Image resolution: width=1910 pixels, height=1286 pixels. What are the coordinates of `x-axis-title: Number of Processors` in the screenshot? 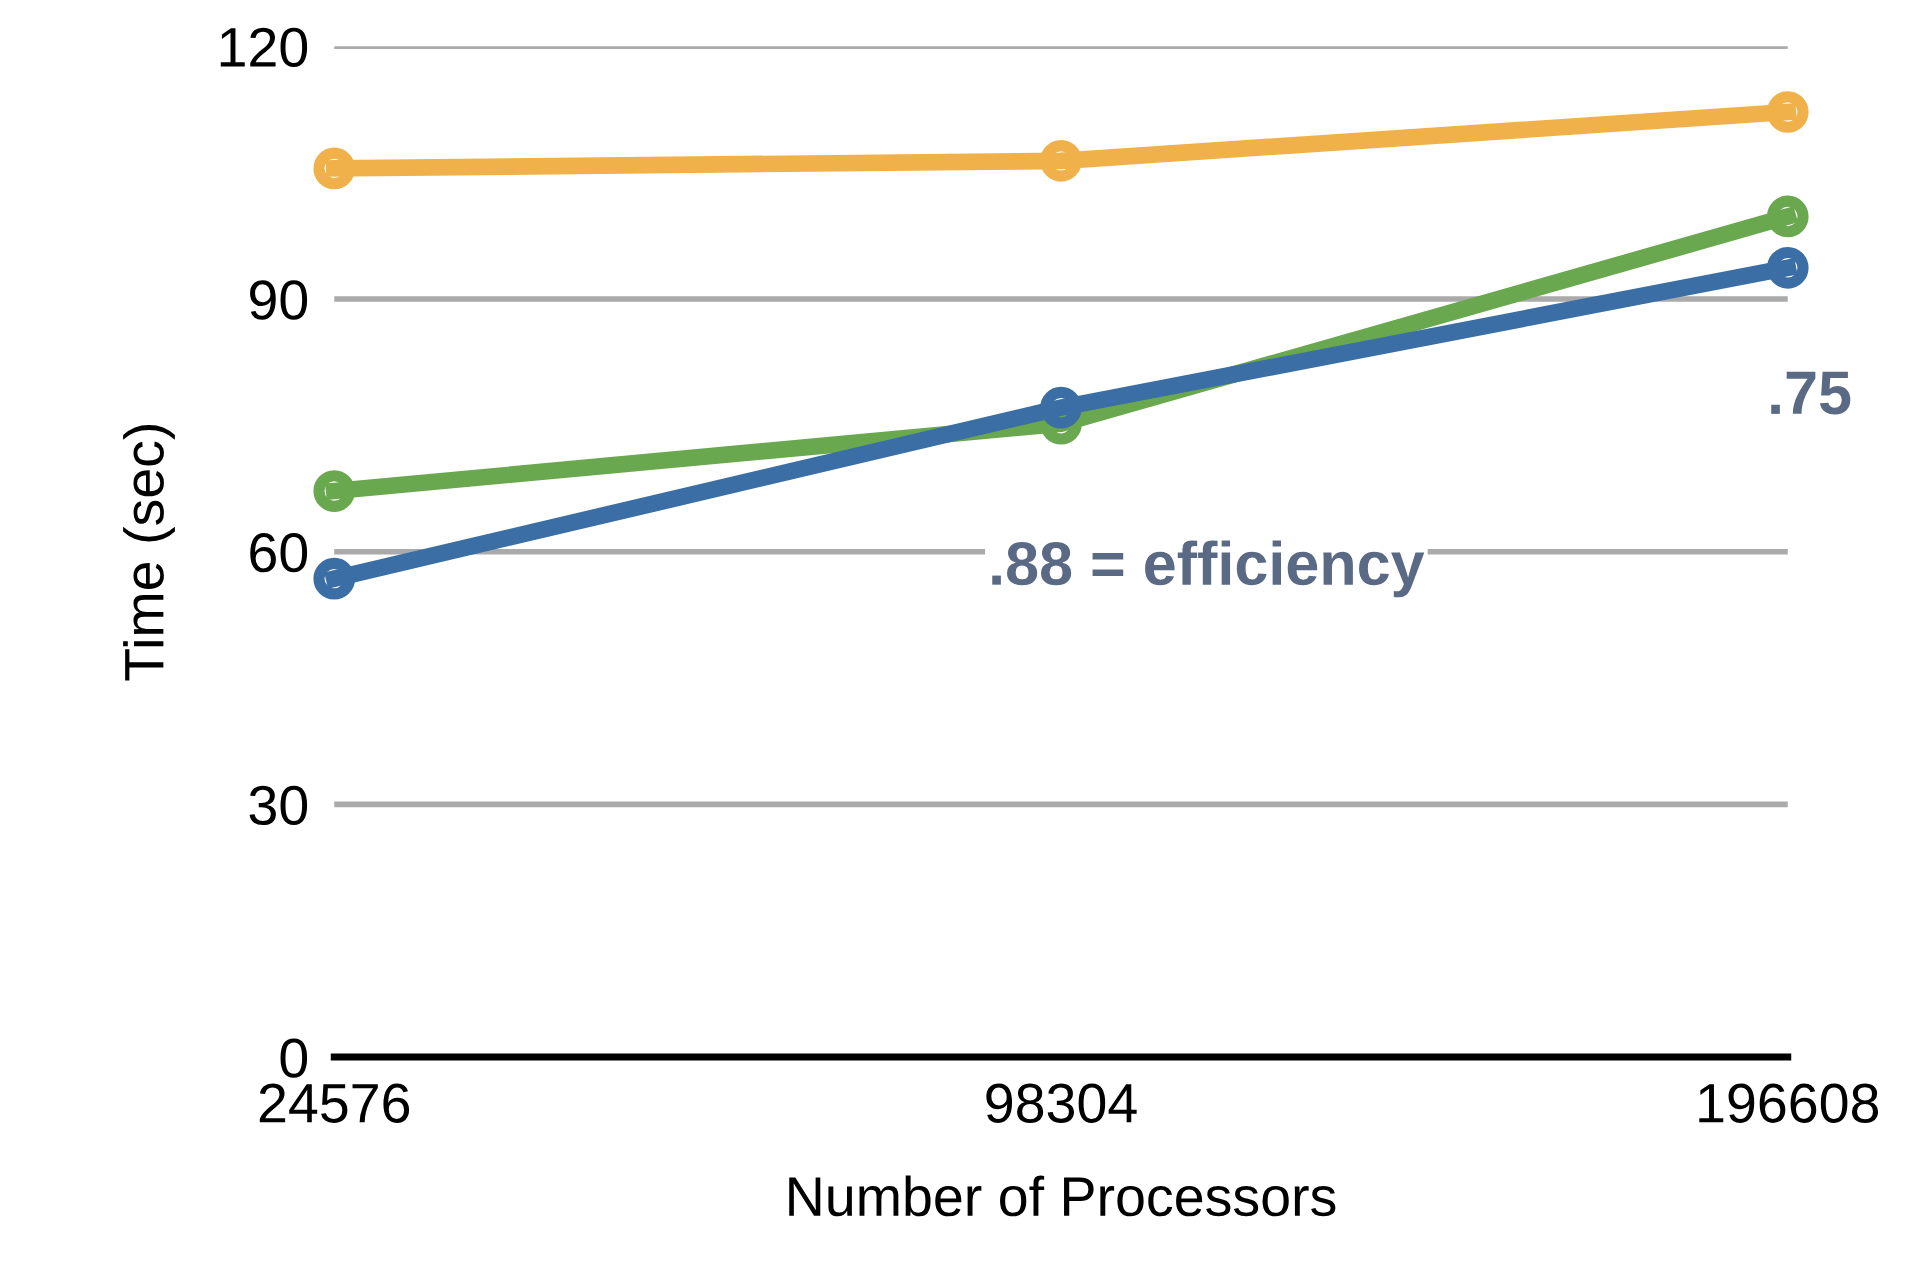 It's located at (1062, 1196).